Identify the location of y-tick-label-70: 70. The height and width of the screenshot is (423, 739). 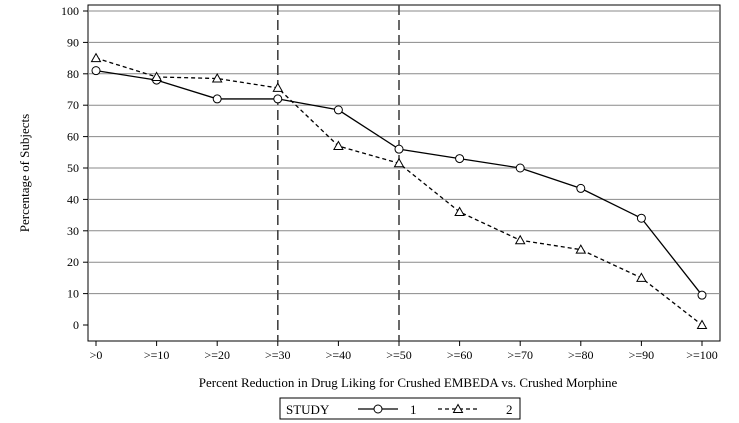
(73, 105).